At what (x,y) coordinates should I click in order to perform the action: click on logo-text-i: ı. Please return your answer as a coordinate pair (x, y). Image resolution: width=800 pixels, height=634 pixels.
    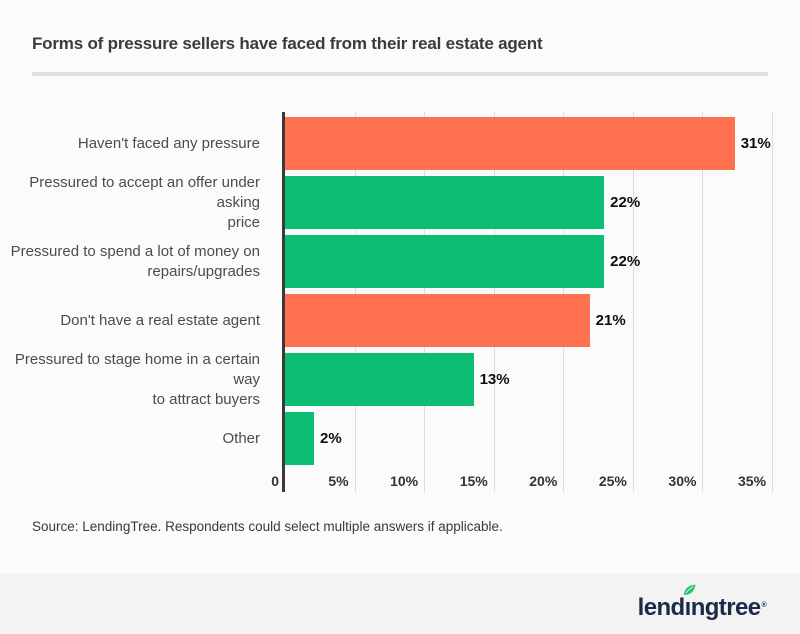
    Looking at the image, I should click on (688, 607).